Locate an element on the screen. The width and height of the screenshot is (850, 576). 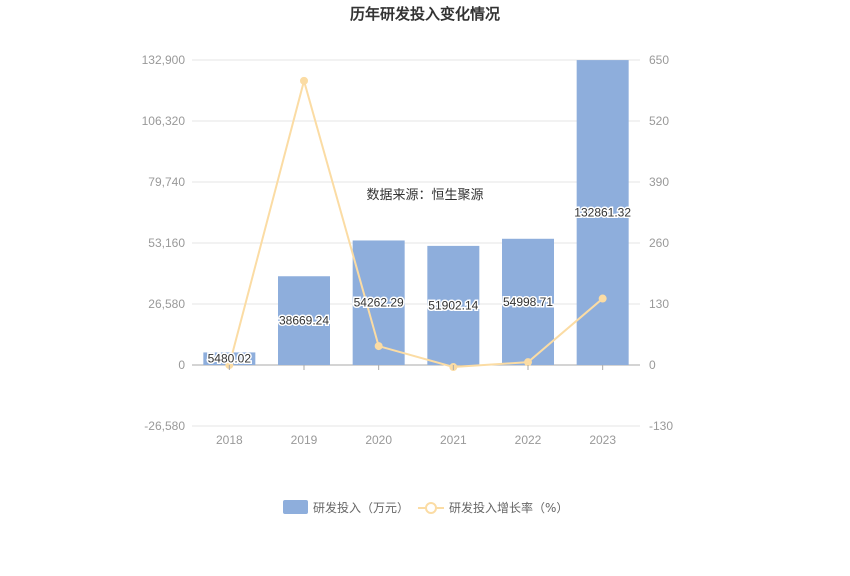
bar-value-label: 5480.02 is located at coordinates (230, 359).